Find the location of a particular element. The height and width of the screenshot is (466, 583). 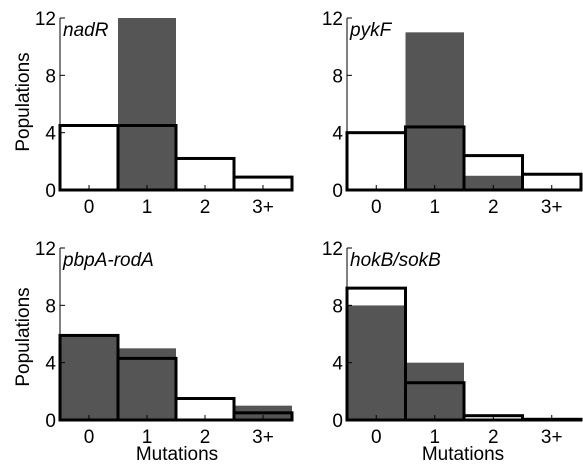

panel-title: pykF is located at coordinates (371, 30).